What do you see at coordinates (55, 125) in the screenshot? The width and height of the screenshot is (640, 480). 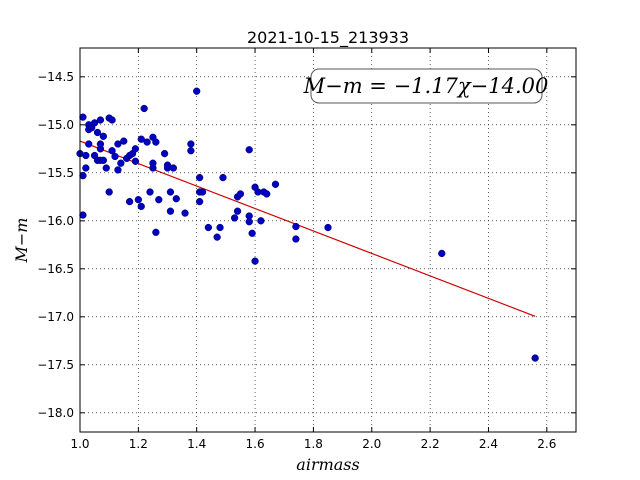 I see `y-tick-label: −15.0` at bounding box center [55, 125].